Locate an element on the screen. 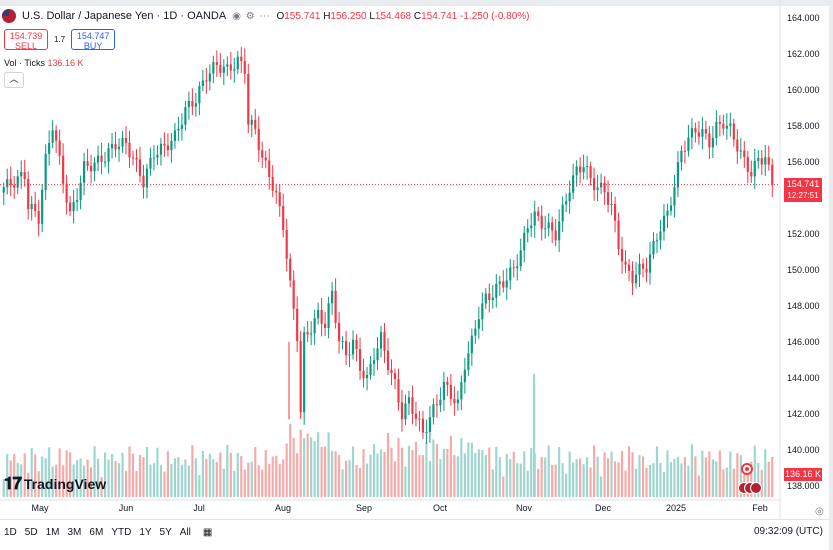  events-flags-icon is located at coordinates (751, 488).